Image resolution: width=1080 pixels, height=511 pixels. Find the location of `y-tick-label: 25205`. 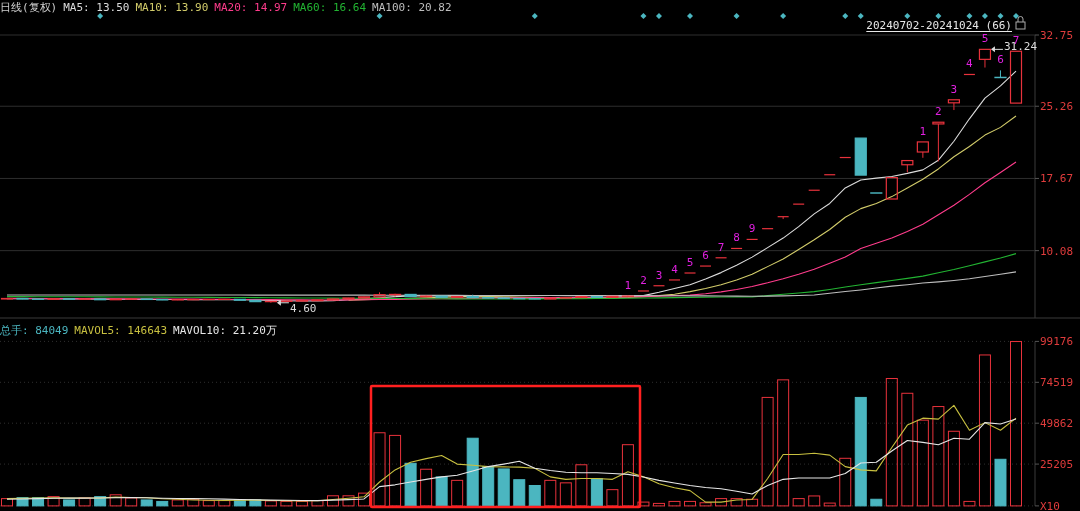

y-tick-label: 25205 is located at coordinates (1057, 465).